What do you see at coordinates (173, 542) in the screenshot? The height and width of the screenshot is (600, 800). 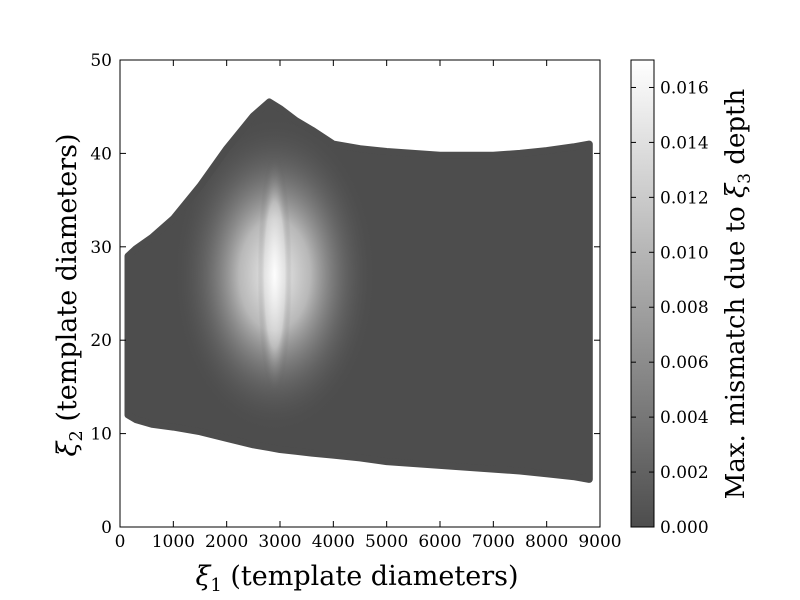 I see `x-tick-label: 1000` at bounding box center [173, 542].